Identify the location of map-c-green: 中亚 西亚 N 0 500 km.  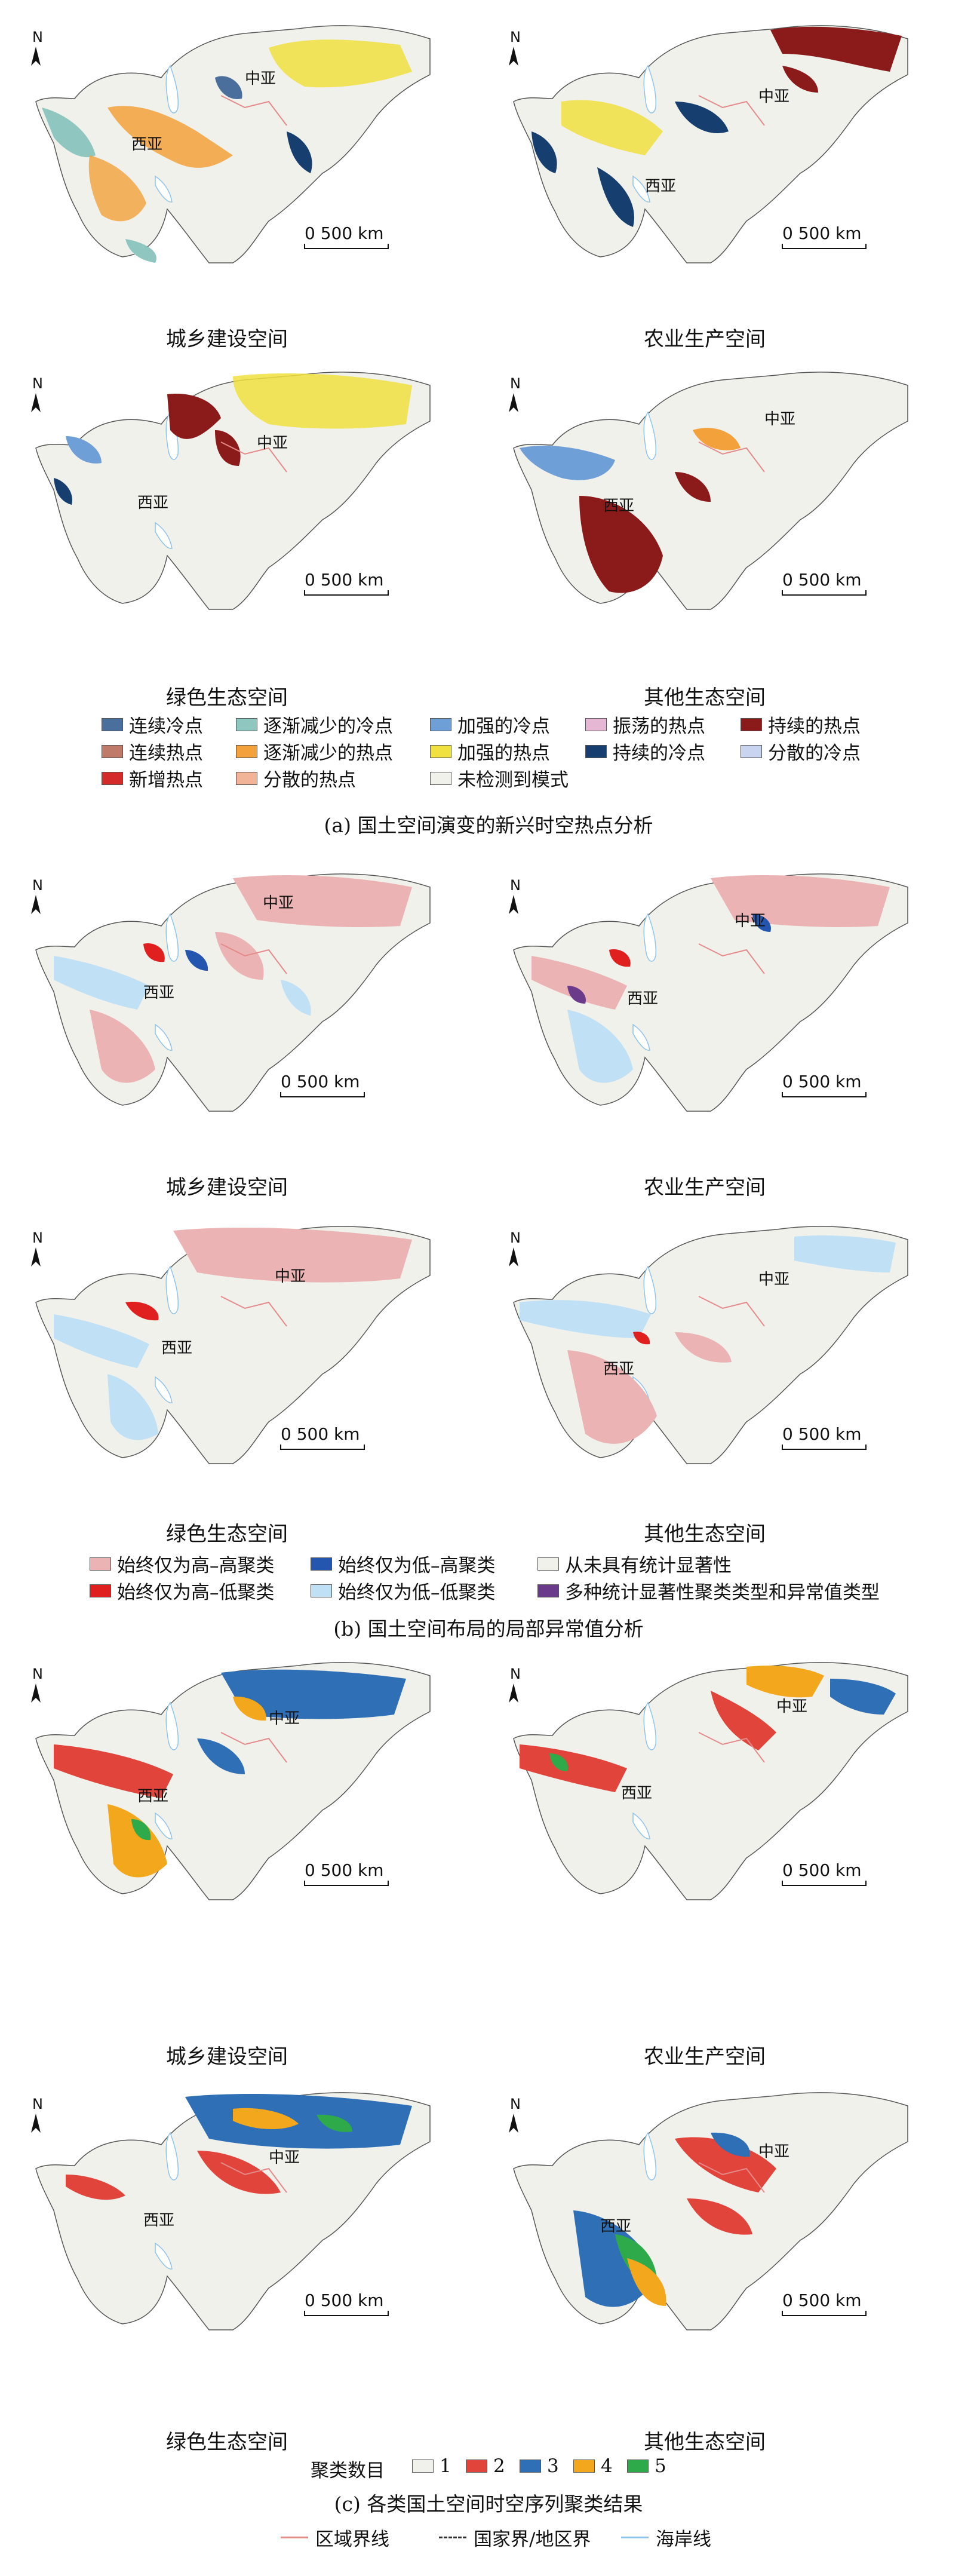
(227, 2207).